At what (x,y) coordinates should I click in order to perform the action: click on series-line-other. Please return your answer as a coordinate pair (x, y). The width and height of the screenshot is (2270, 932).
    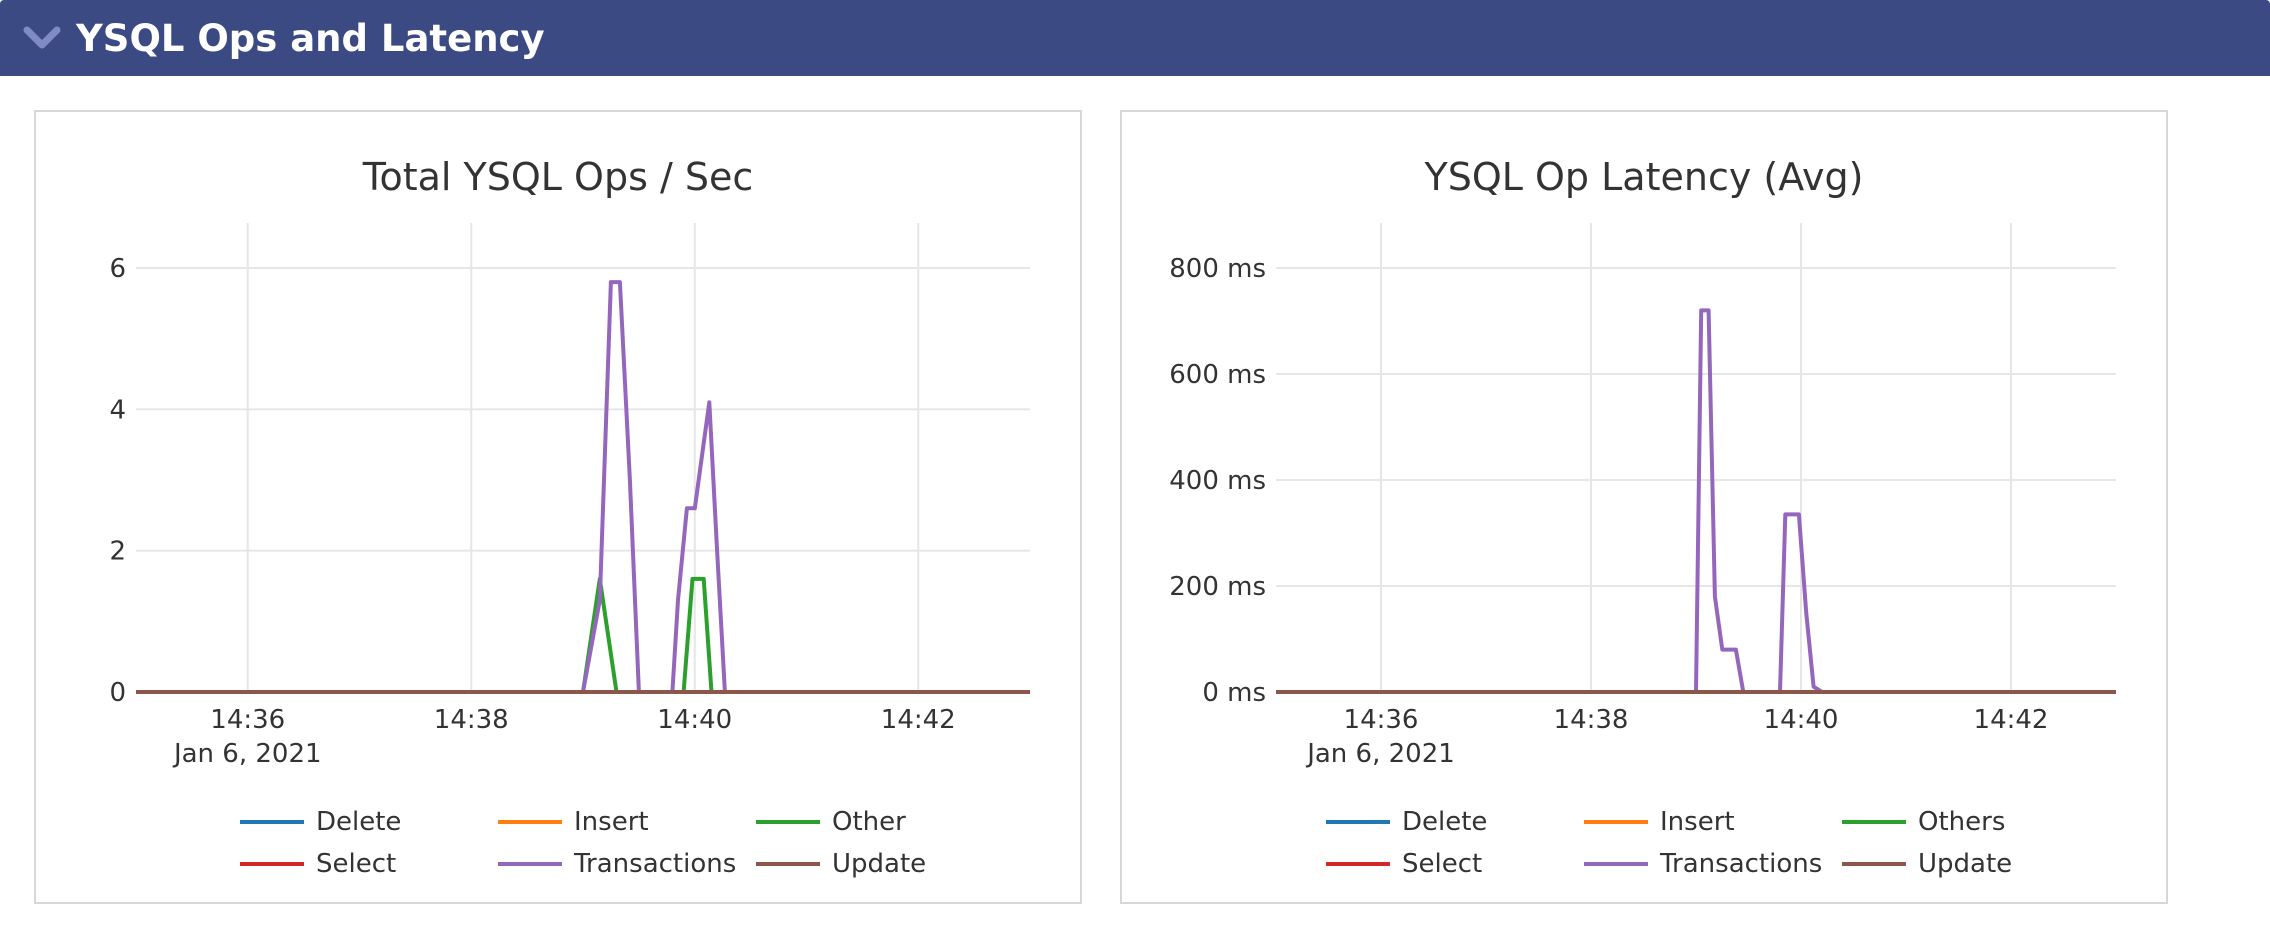
    Looking at the image, I should click on (583, 635).